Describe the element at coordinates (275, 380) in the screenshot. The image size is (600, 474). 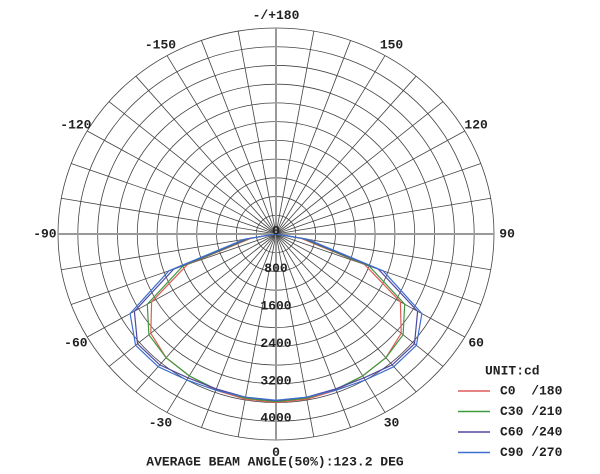
I see `r-tick-label: 3200` at that location.